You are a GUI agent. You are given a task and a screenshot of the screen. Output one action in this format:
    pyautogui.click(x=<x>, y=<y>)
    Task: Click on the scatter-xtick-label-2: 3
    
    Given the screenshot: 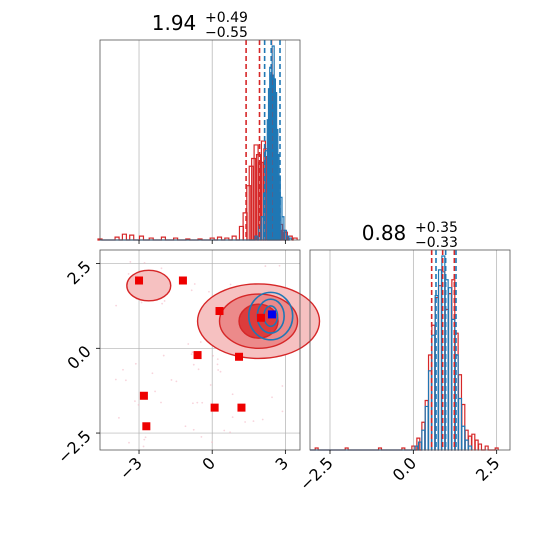 What is the action you would take?
    pyautogui.click(x=282, y=463)
    